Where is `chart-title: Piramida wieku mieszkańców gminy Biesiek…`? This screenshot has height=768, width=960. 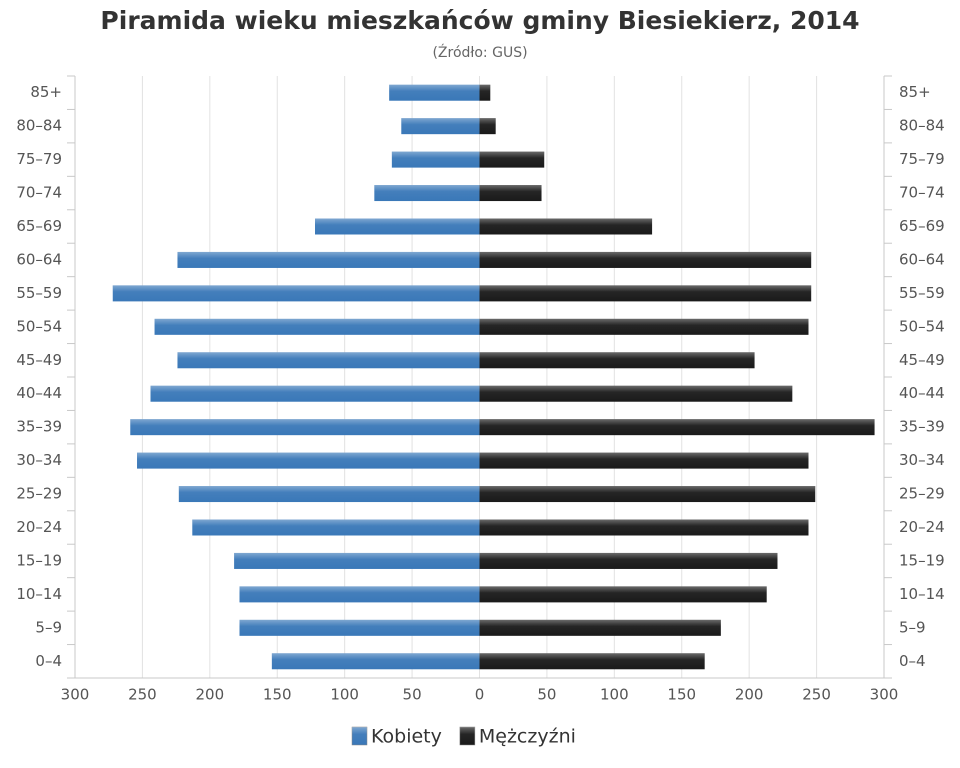 chart-title: Piramida wieku mieszkańców gminy Biesiek… is located at coordinates (479, 20).